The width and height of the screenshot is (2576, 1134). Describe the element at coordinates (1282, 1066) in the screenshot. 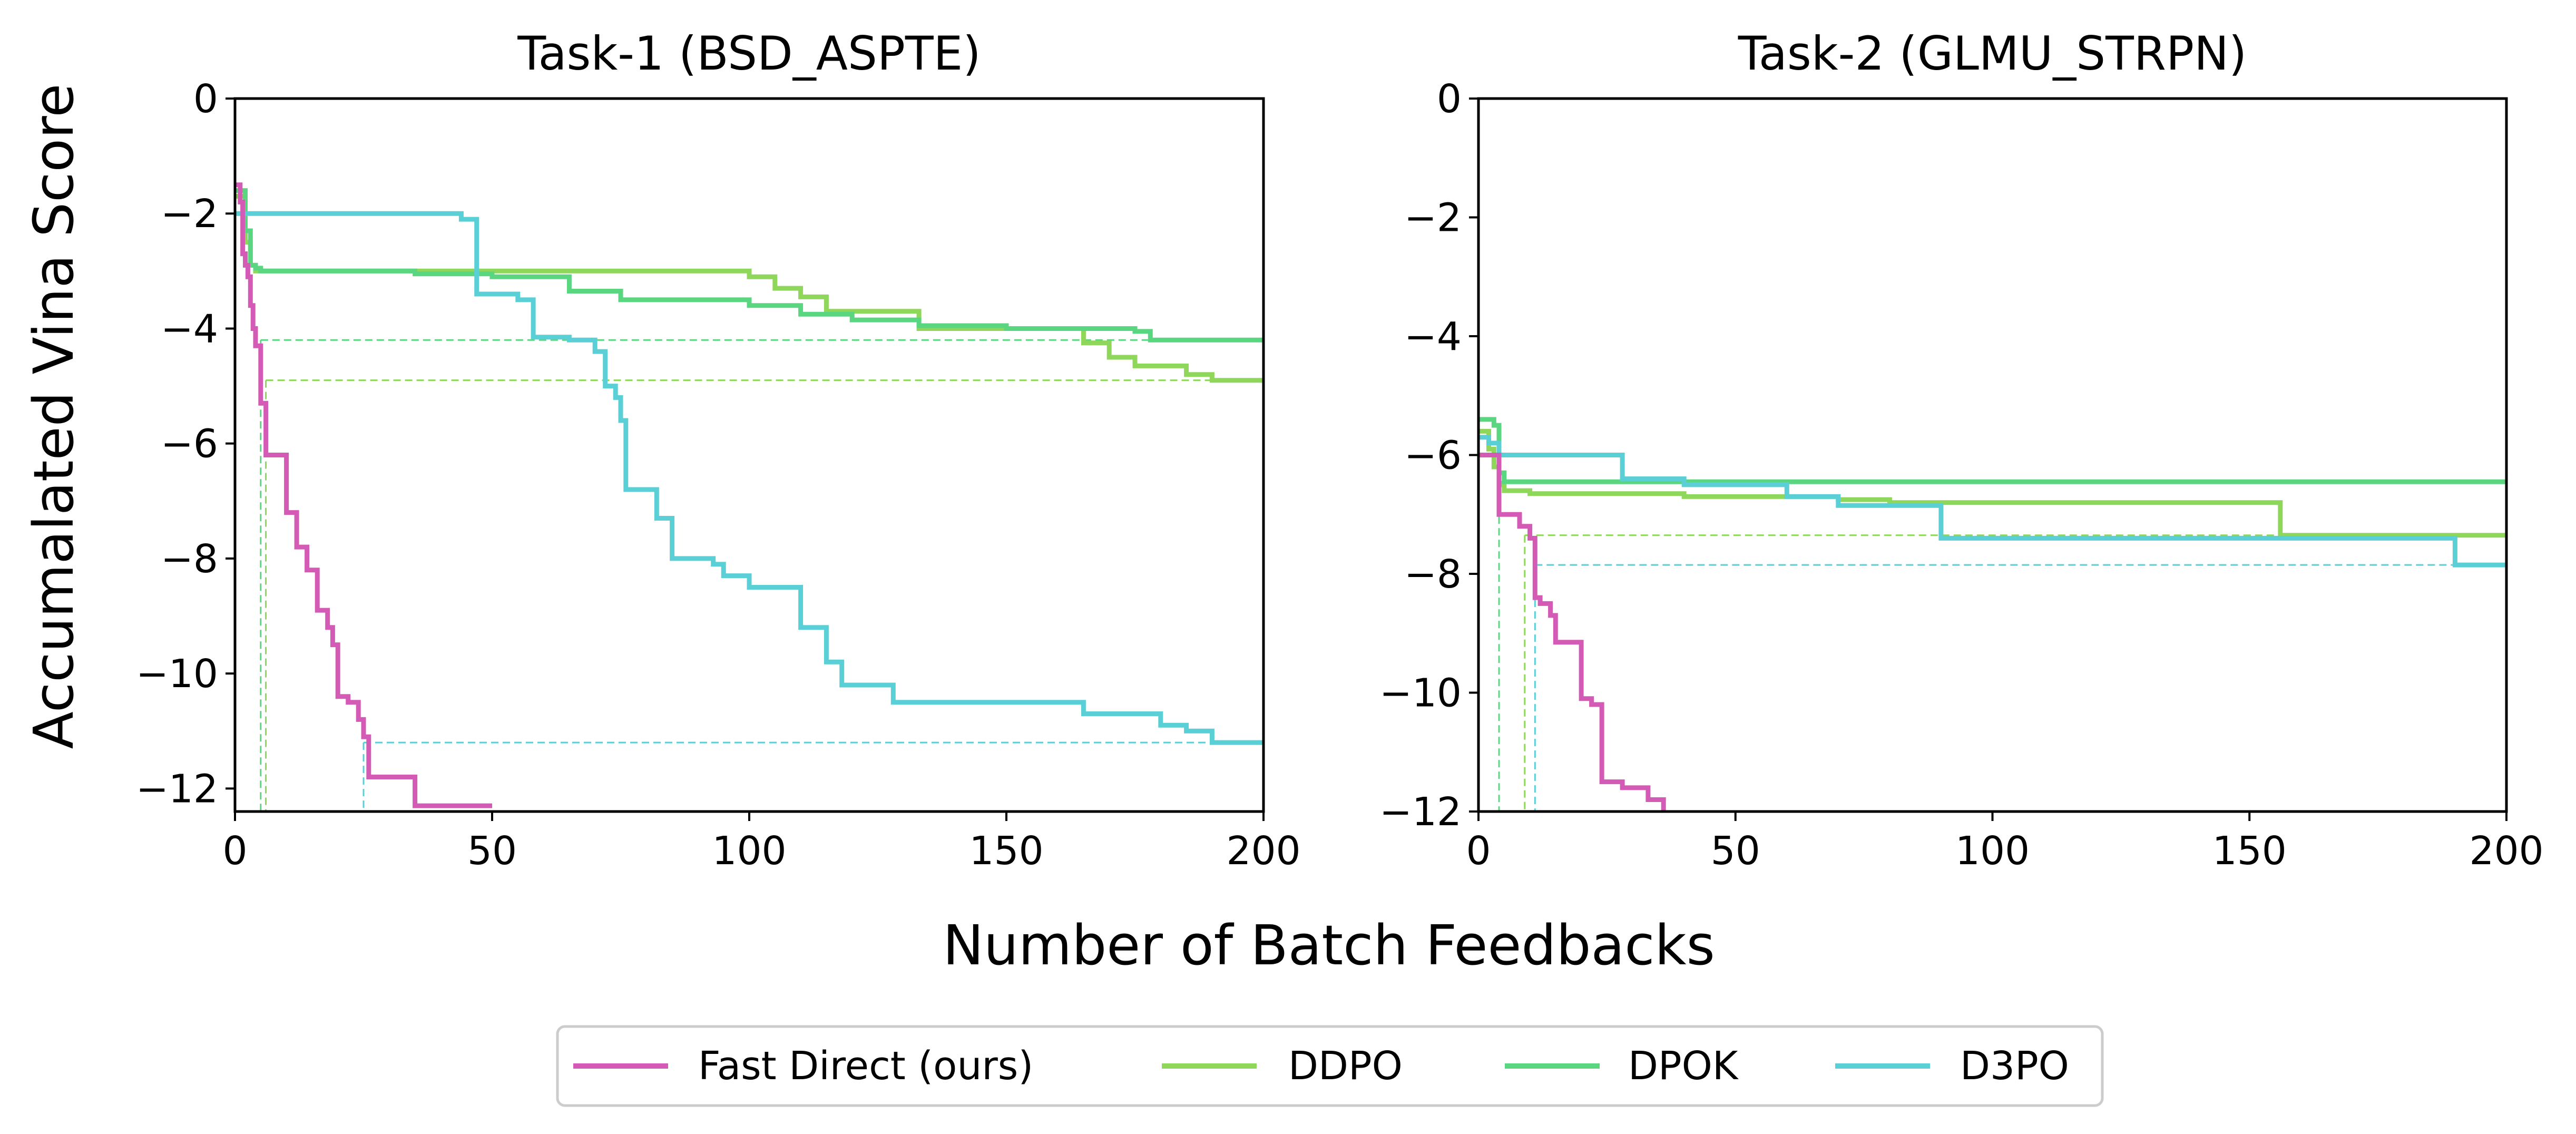

I see `legend-item-ddpo: DDPO` at that location.